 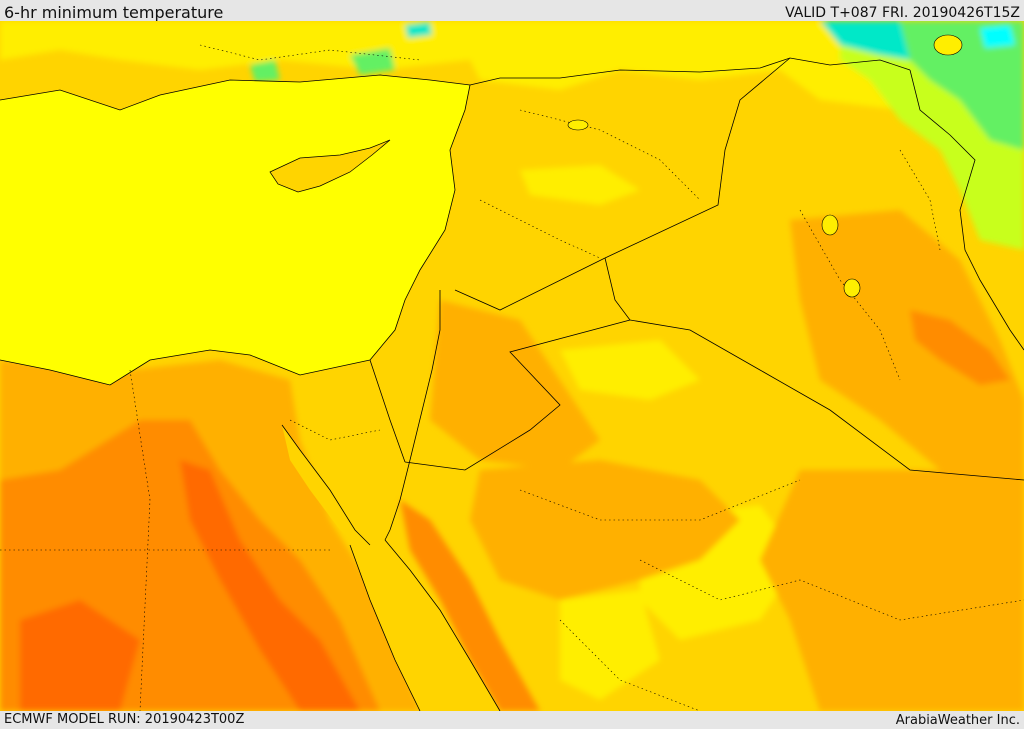 What do you see at coordinates (387, 411) in the screenshot?
I see `egypt-israel-border` at bounding box center [387, 411].